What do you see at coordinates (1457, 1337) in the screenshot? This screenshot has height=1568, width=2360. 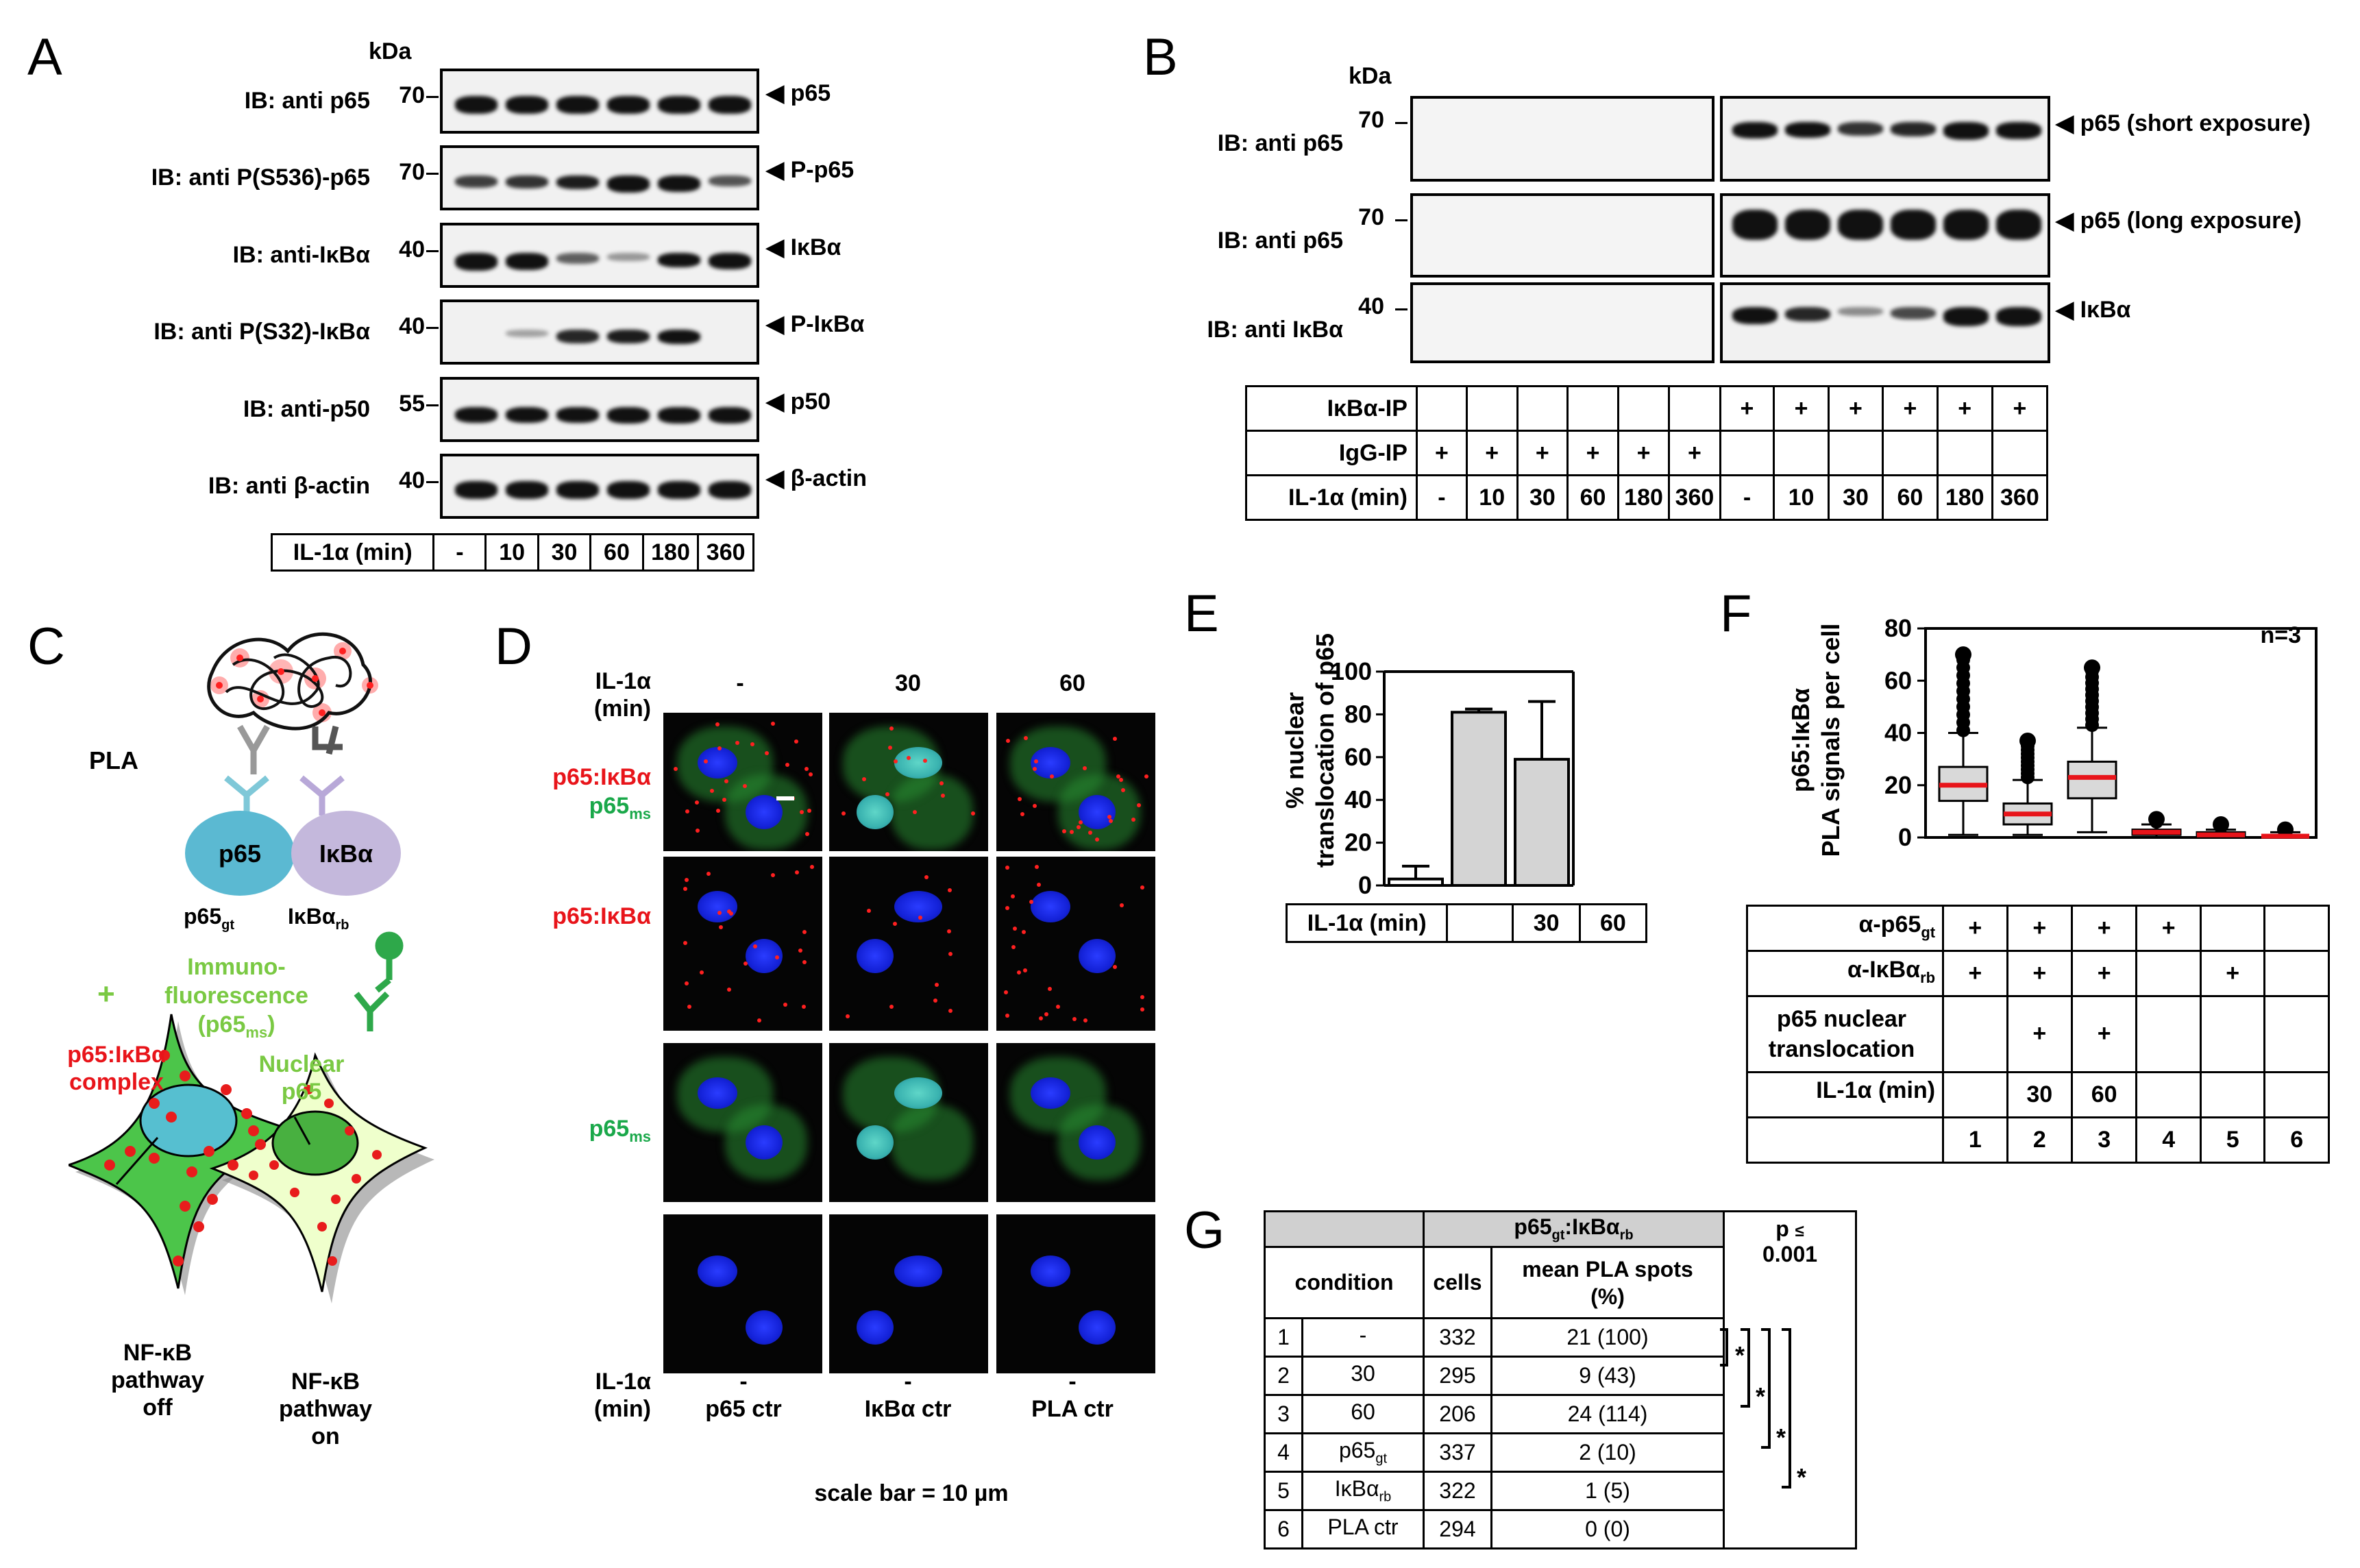 I see `g-row-cells: 332` at bounding box center [1457, 1337].